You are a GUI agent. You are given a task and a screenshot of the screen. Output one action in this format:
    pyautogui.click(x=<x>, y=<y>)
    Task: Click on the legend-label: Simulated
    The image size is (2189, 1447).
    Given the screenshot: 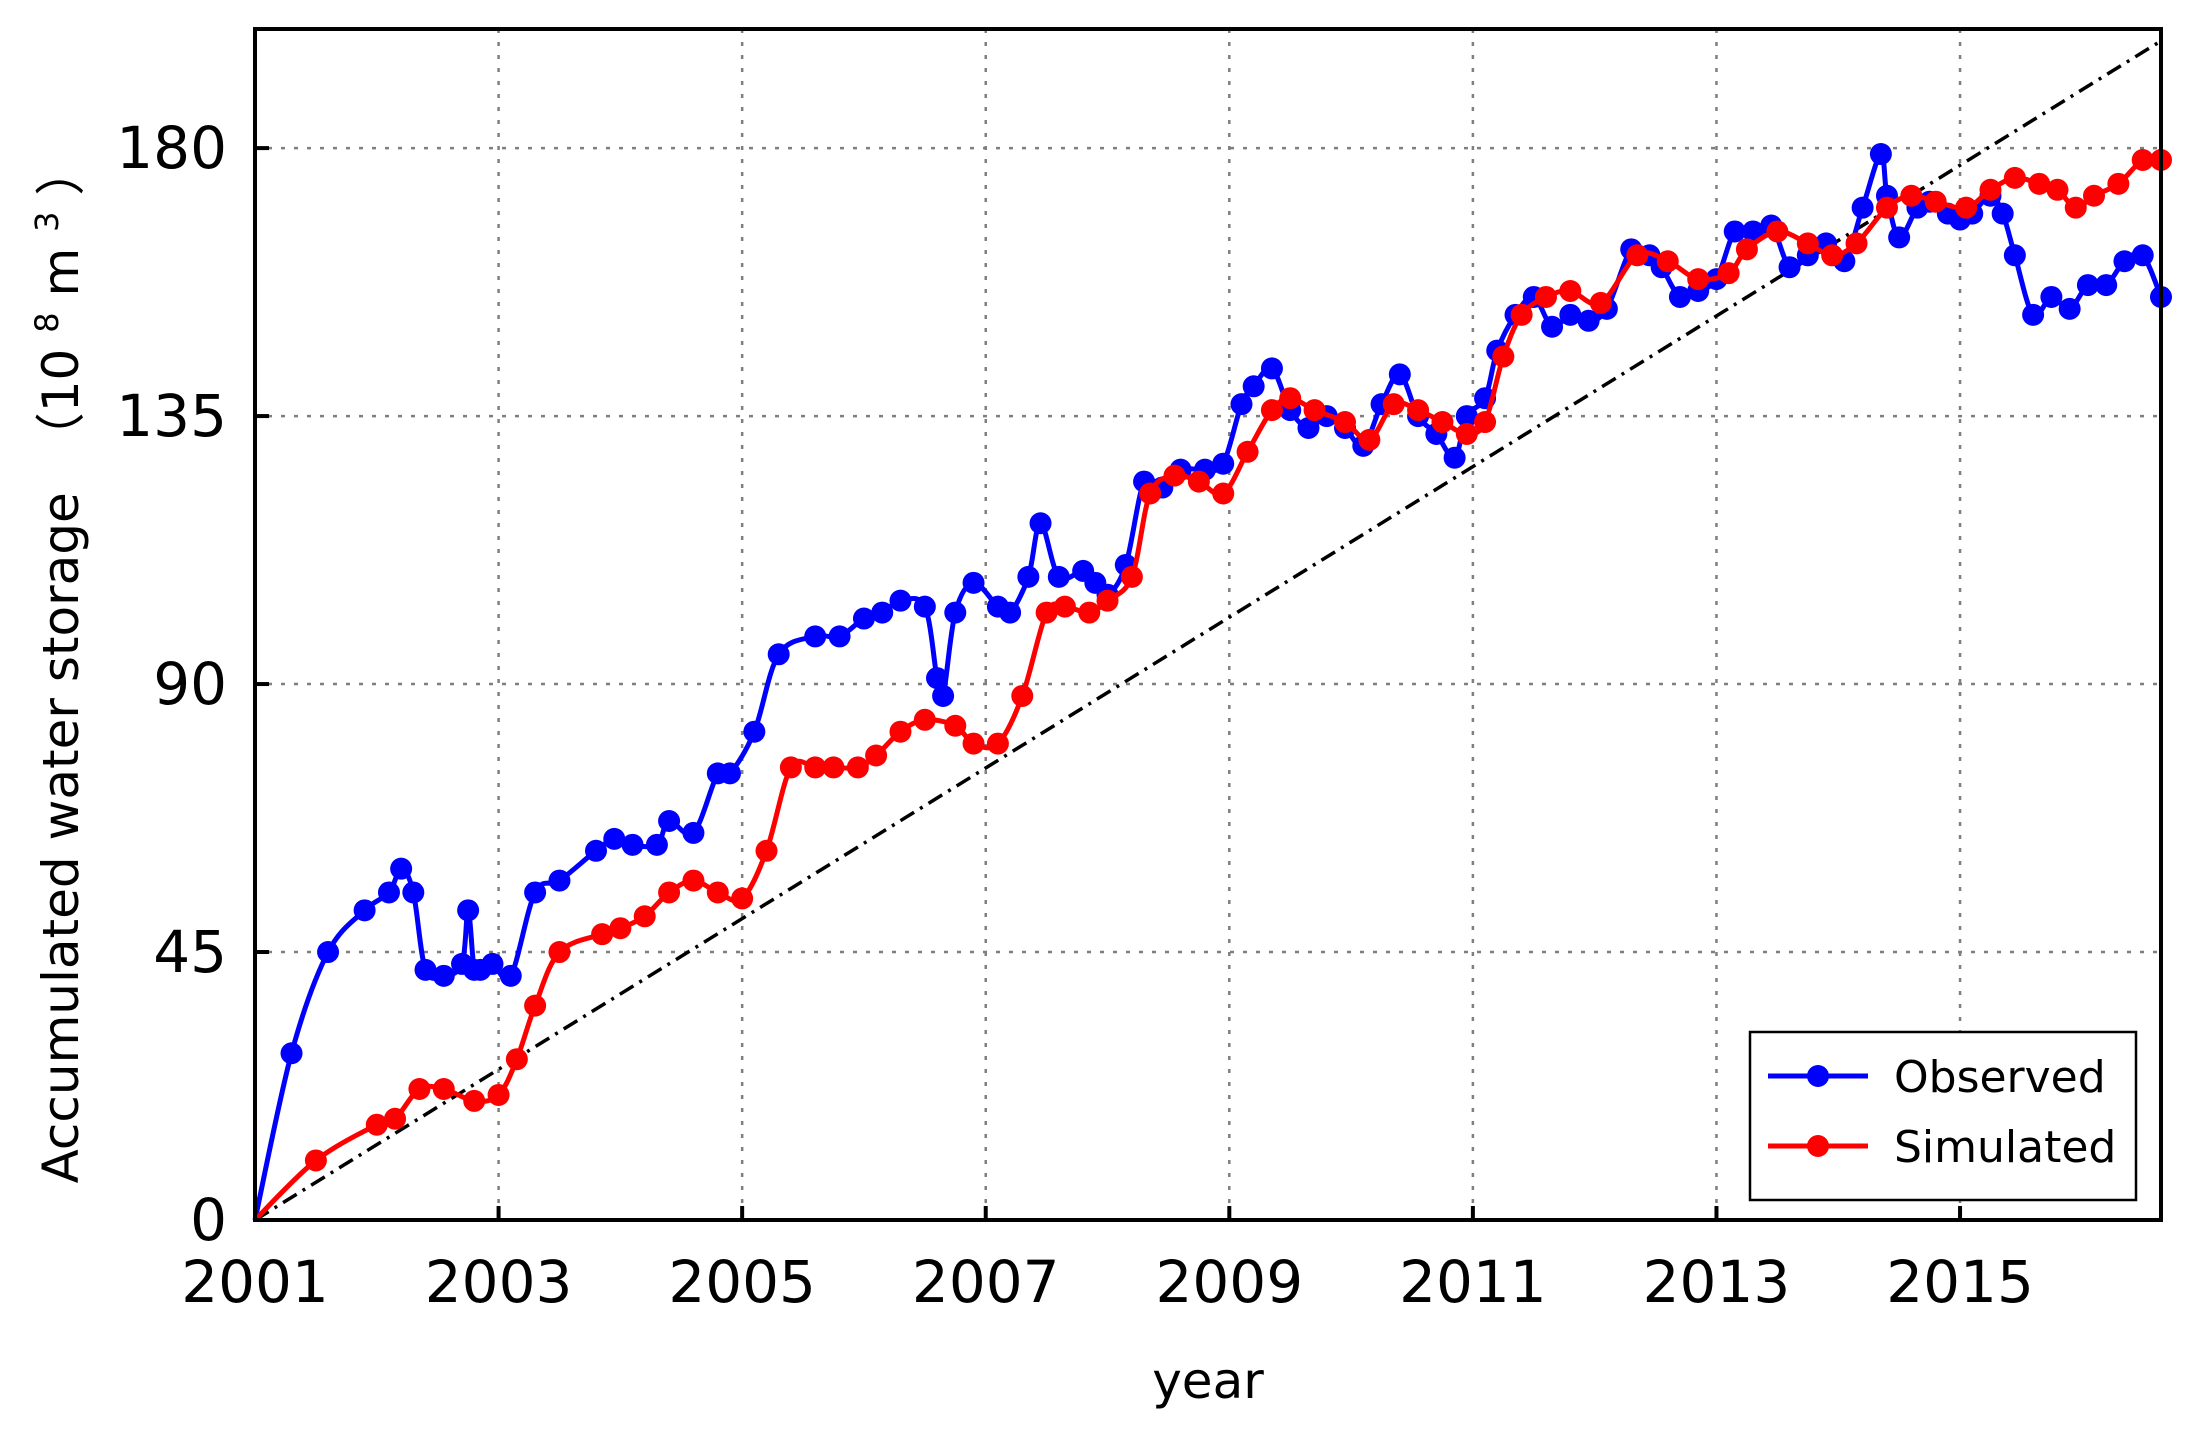 What is the action you would take?
    pyautogui.click(x=2005, y=1147)
    